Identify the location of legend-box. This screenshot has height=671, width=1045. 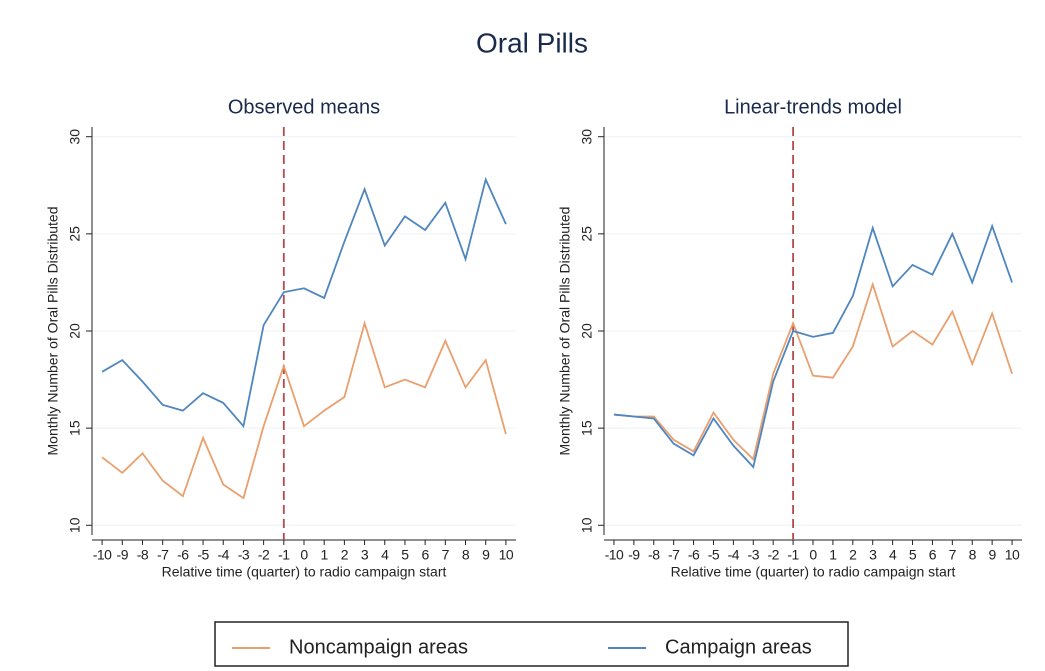
(531, 644).